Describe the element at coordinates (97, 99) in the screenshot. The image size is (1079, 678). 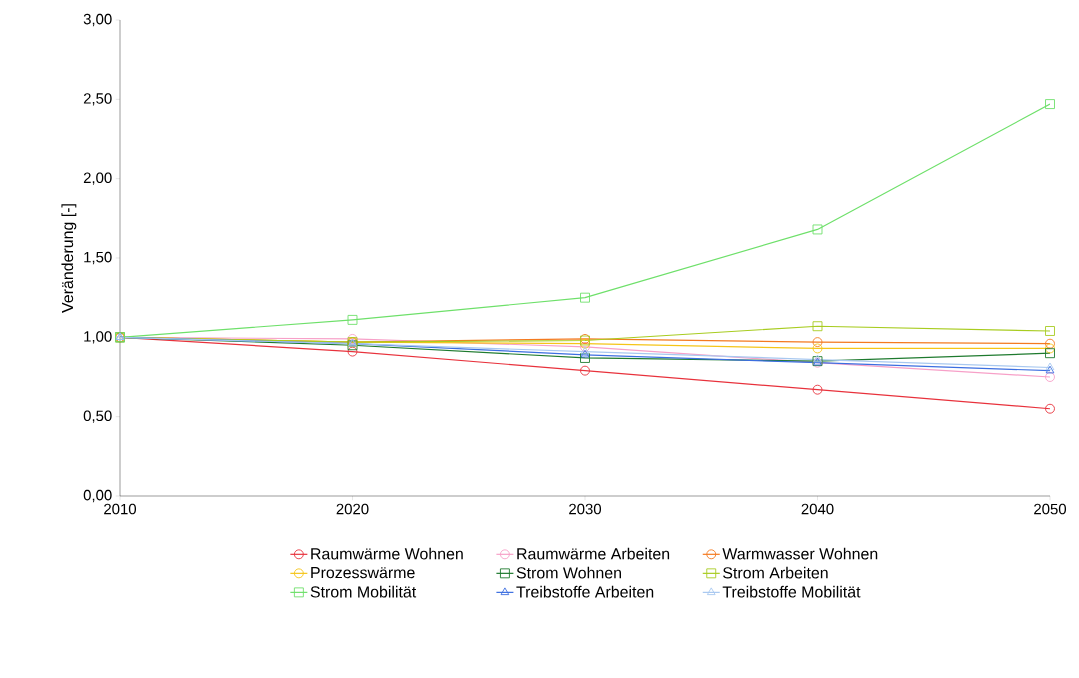
I see `y-tick-label: 2,50` at that location.